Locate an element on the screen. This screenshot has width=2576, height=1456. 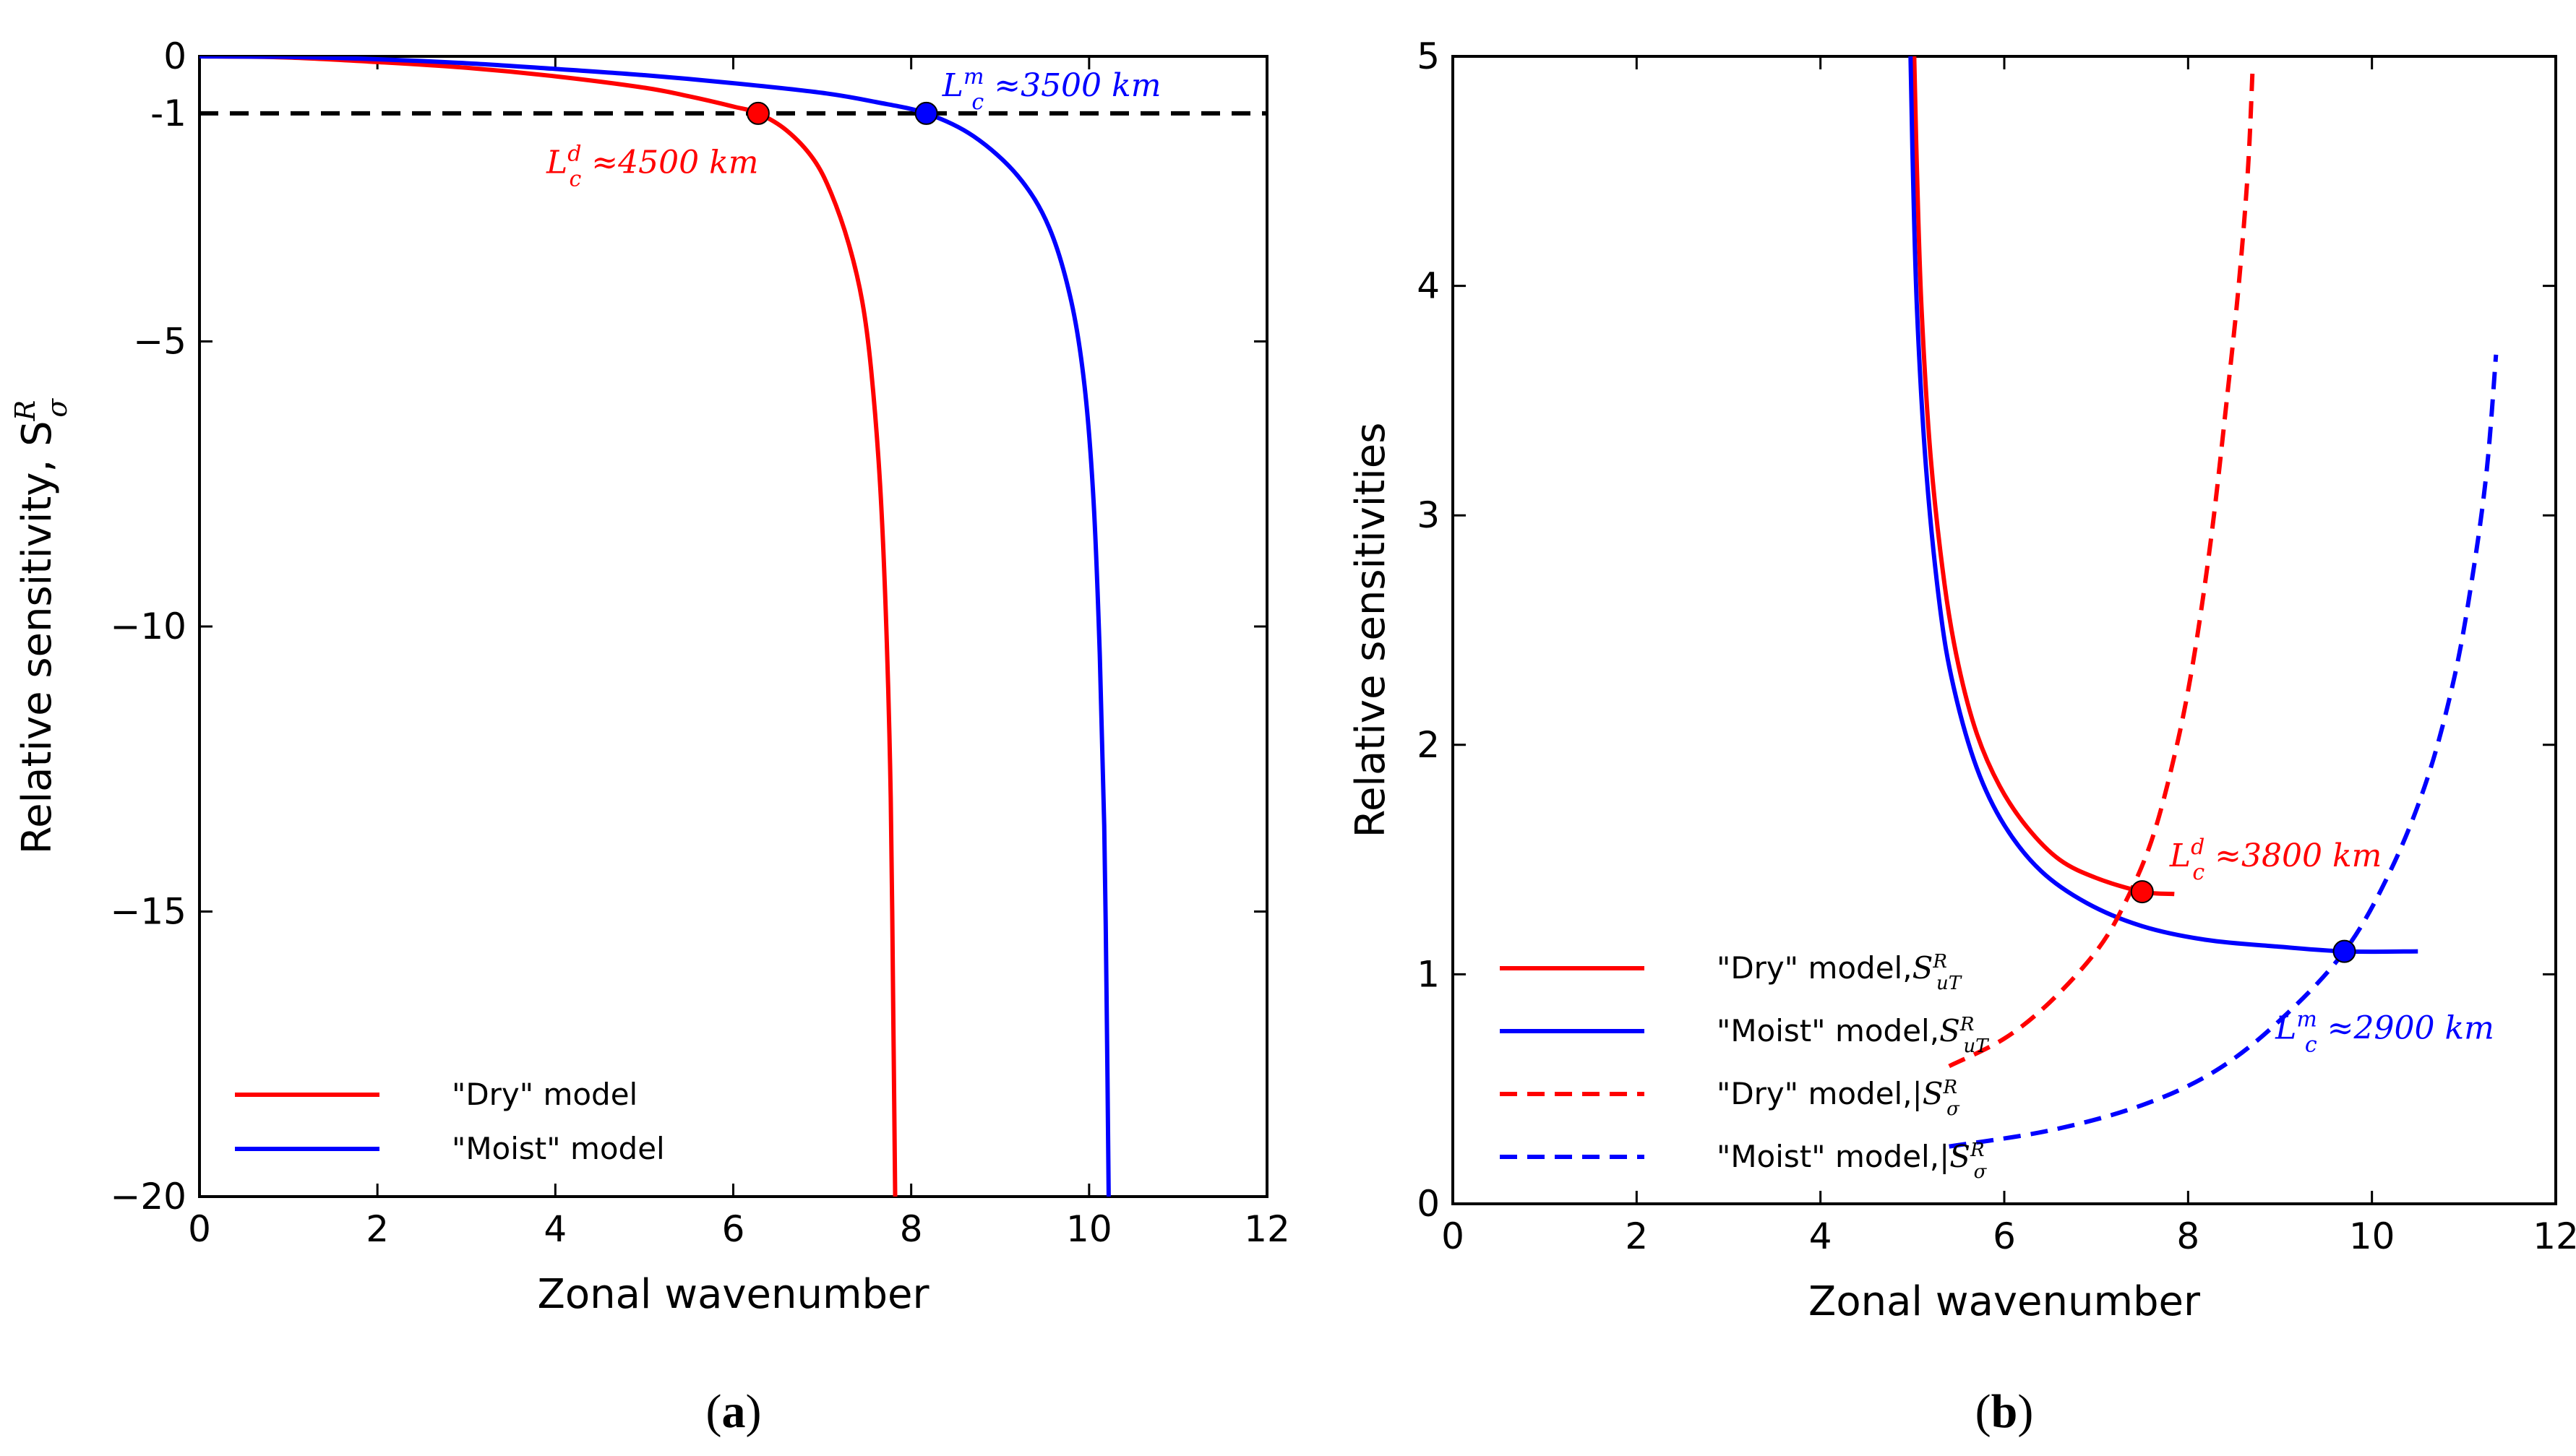
y-tick-label: −20 is located at coordinates (148, 1197).